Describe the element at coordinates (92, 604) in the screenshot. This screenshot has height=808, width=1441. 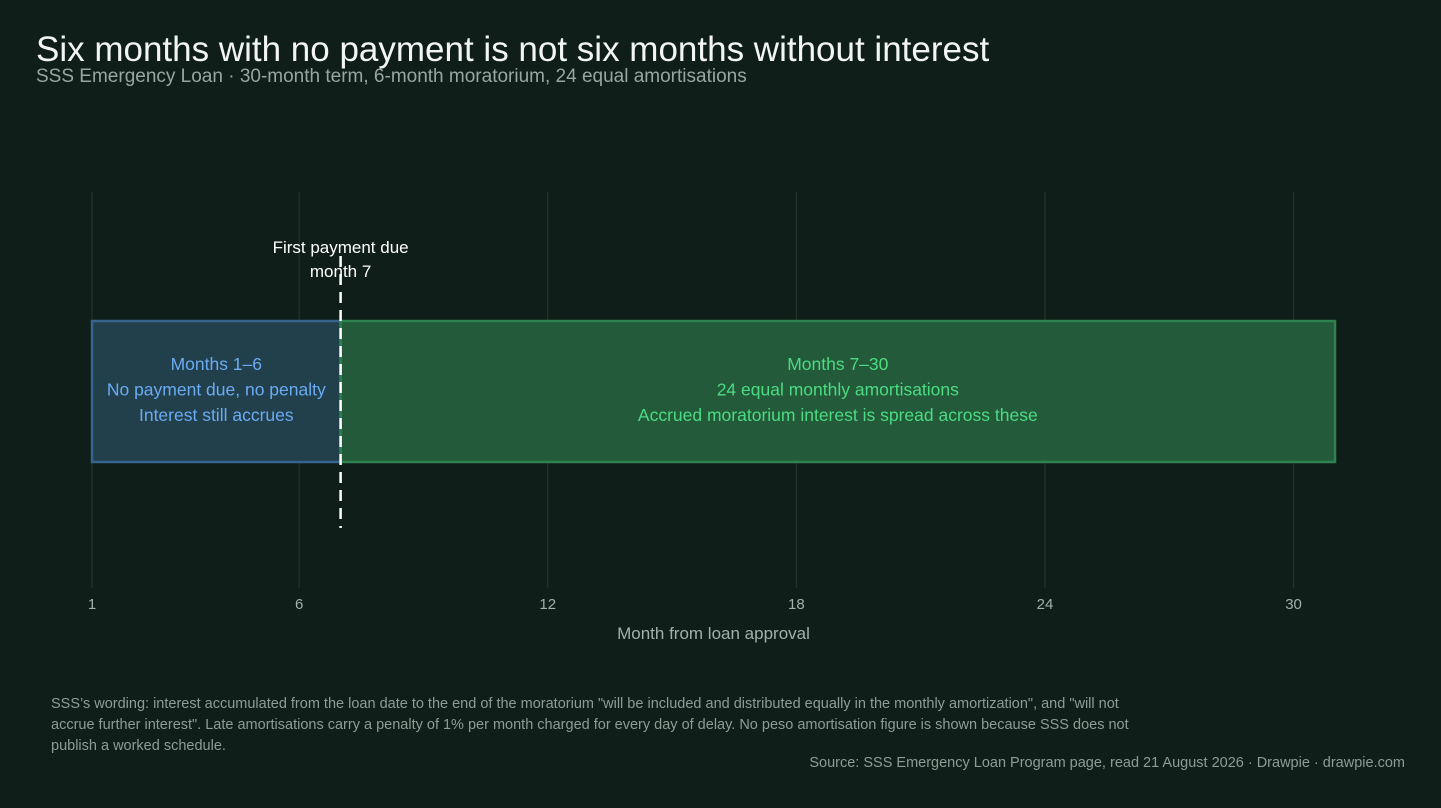
I see `x-tick-label: 1` at that location.